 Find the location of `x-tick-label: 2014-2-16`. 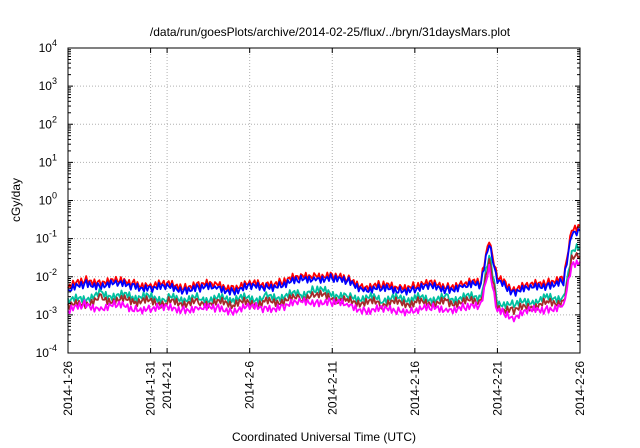

x-tick-label: 2014-2-16 is located at coordinates (415, 388).